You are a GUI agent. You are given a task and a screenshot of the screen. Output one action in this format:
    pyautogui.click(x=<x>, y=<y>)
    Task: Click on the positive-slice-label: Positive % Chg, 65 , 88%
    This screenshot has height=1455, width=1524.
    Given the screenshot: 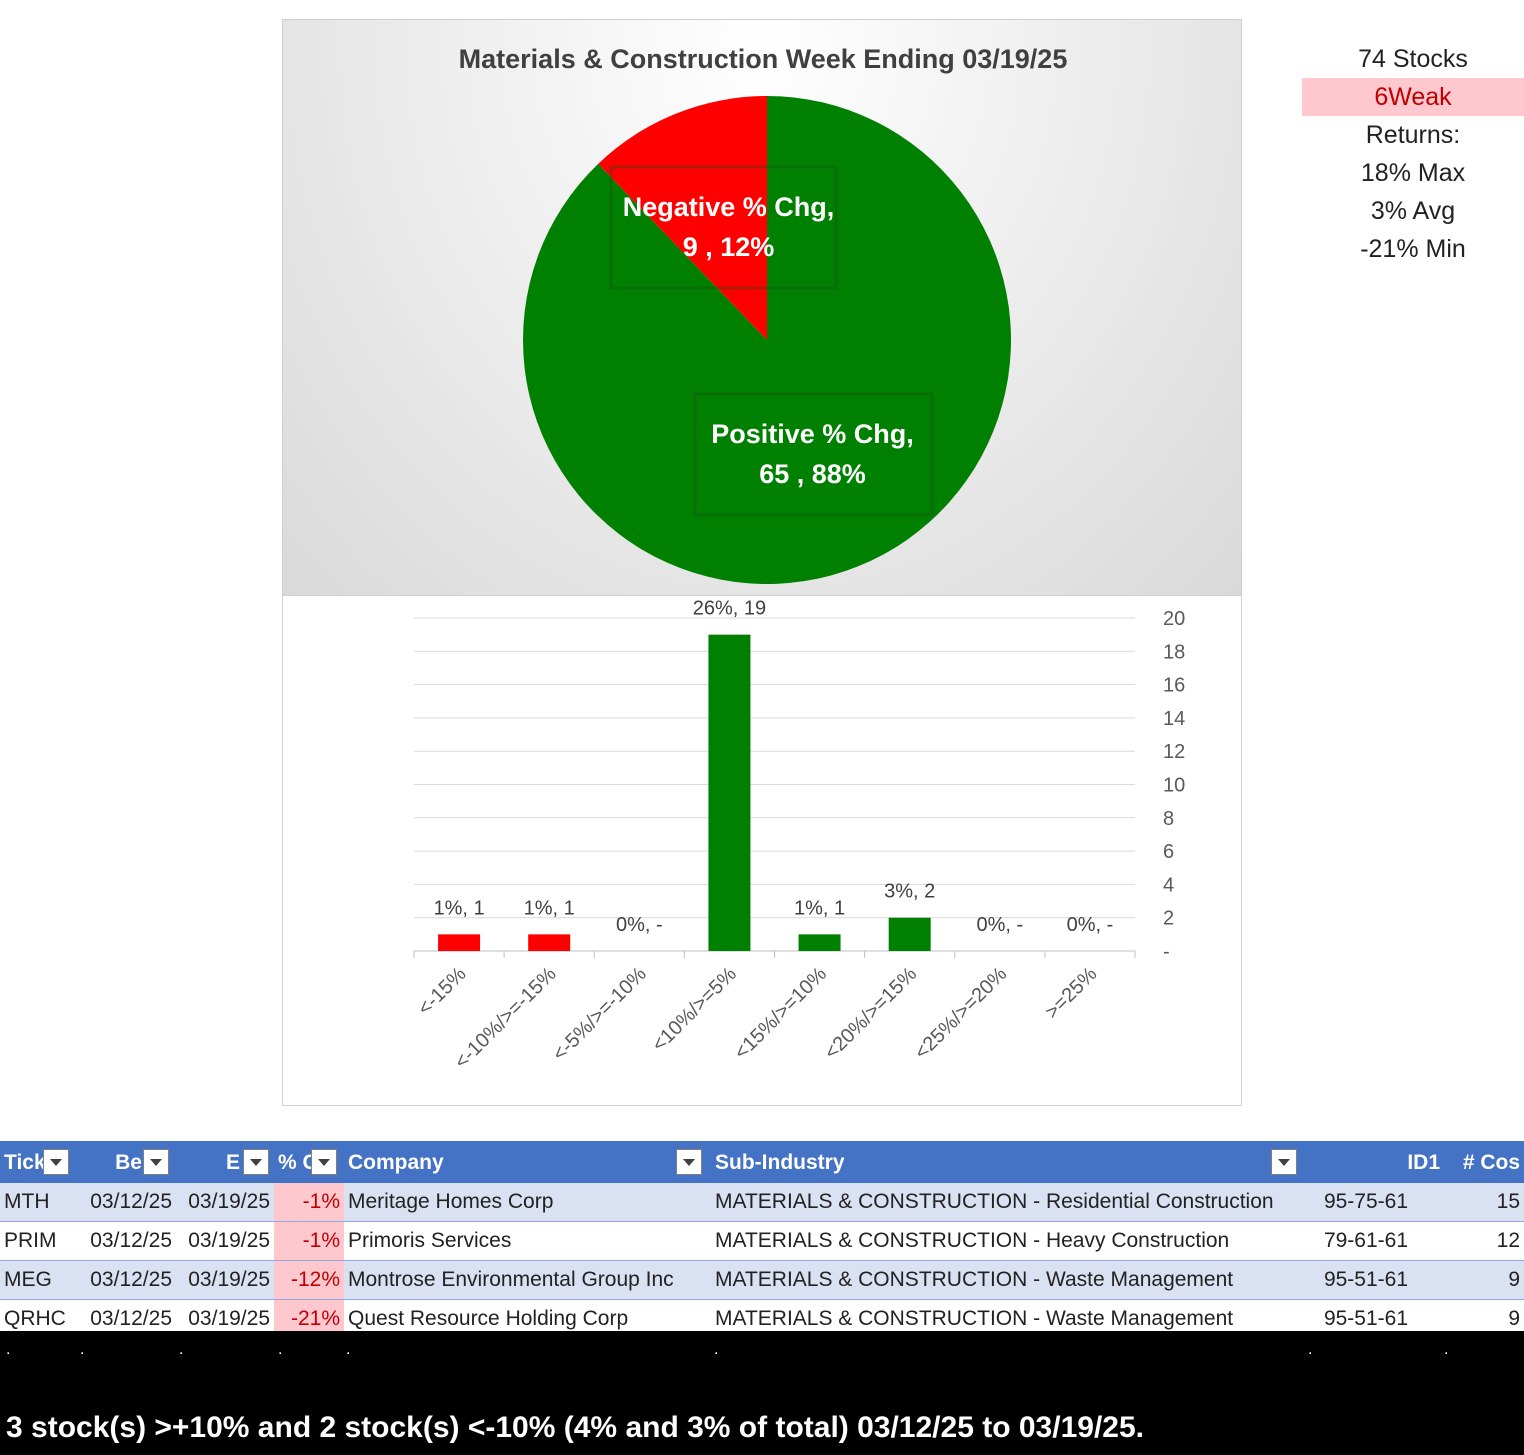 What is the action you would take?
    pyautogui.click(x=812, y=454)
    